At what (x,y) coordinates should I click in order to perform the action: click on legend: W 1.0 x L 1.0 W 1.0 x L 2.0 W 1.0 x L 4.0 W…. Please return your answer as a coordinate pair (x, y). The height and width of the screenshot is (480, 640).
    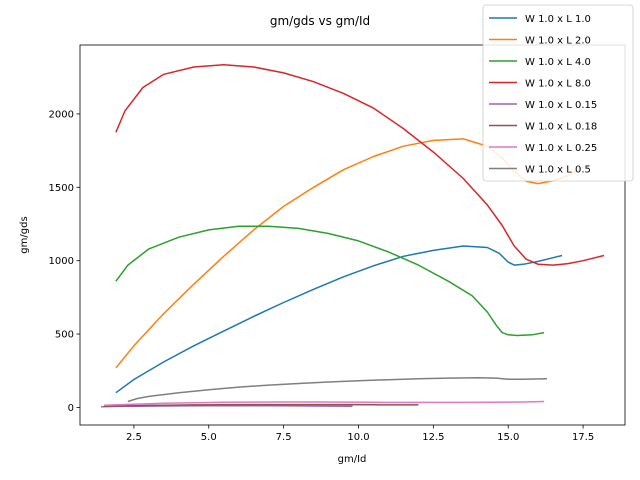
    Looking at the image, I should click on (558, 93).